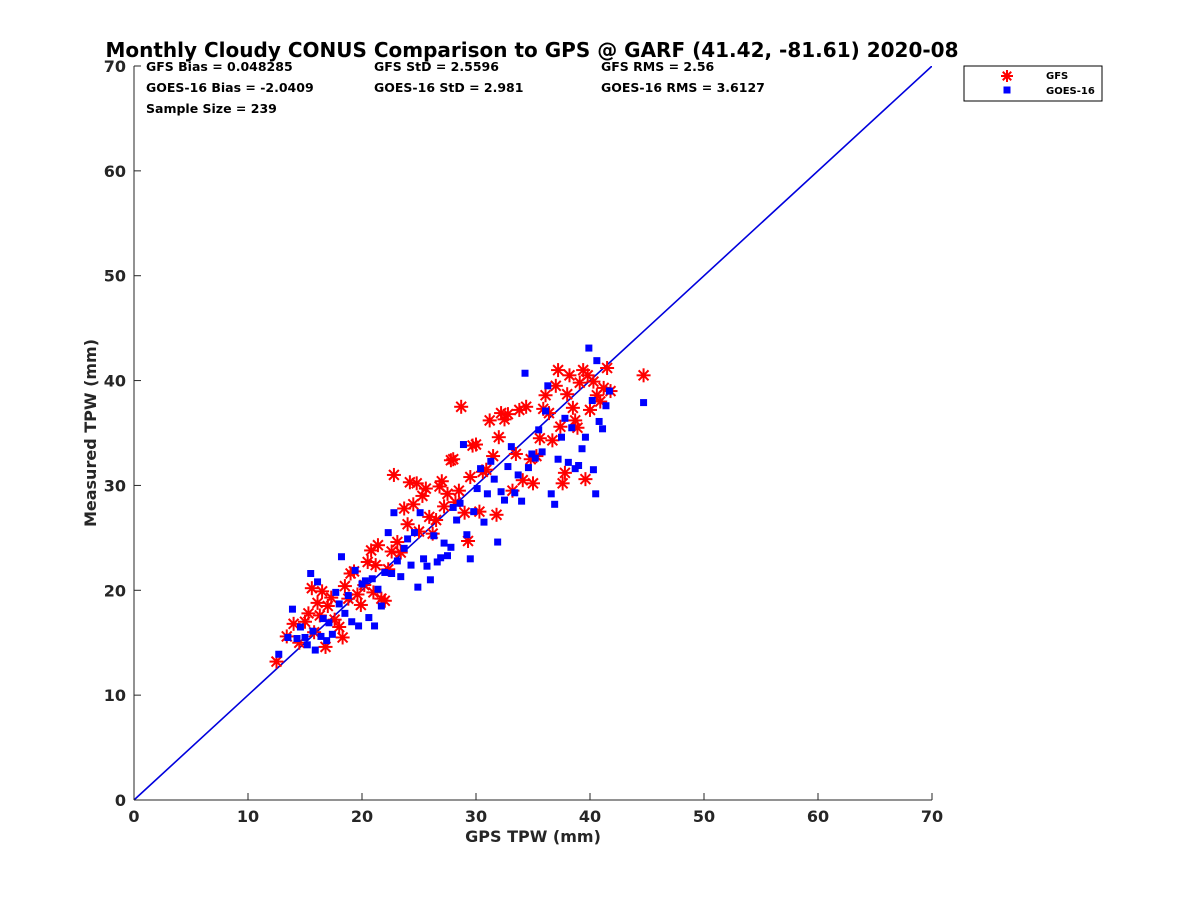 The width and height of the screenshot is (1200, 900). What do you see at coordinates (704, 816) in the screenshot?
I see `x-tick-label: 50` at bounding box center [704, 816].